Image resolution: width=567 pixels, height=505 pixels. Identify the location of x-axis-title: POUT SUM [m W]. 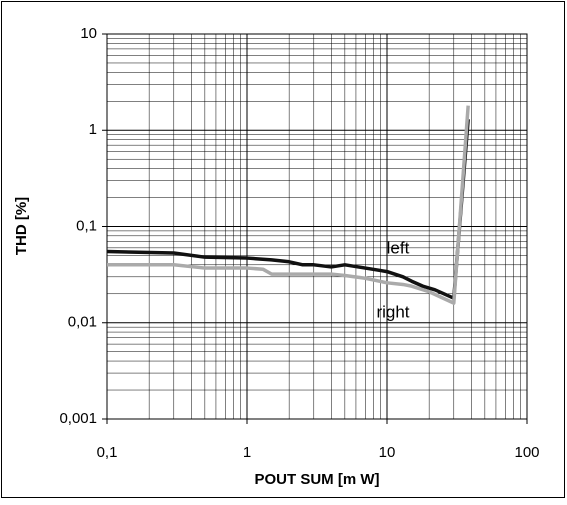
(317, 479).